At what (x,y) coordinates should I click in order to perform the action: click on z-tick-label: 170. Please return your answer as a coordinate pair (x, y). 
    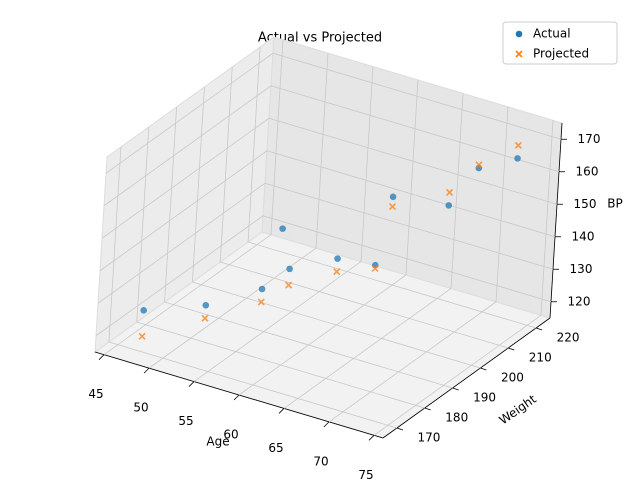
    Looking at the image, I should click on (589, 139).